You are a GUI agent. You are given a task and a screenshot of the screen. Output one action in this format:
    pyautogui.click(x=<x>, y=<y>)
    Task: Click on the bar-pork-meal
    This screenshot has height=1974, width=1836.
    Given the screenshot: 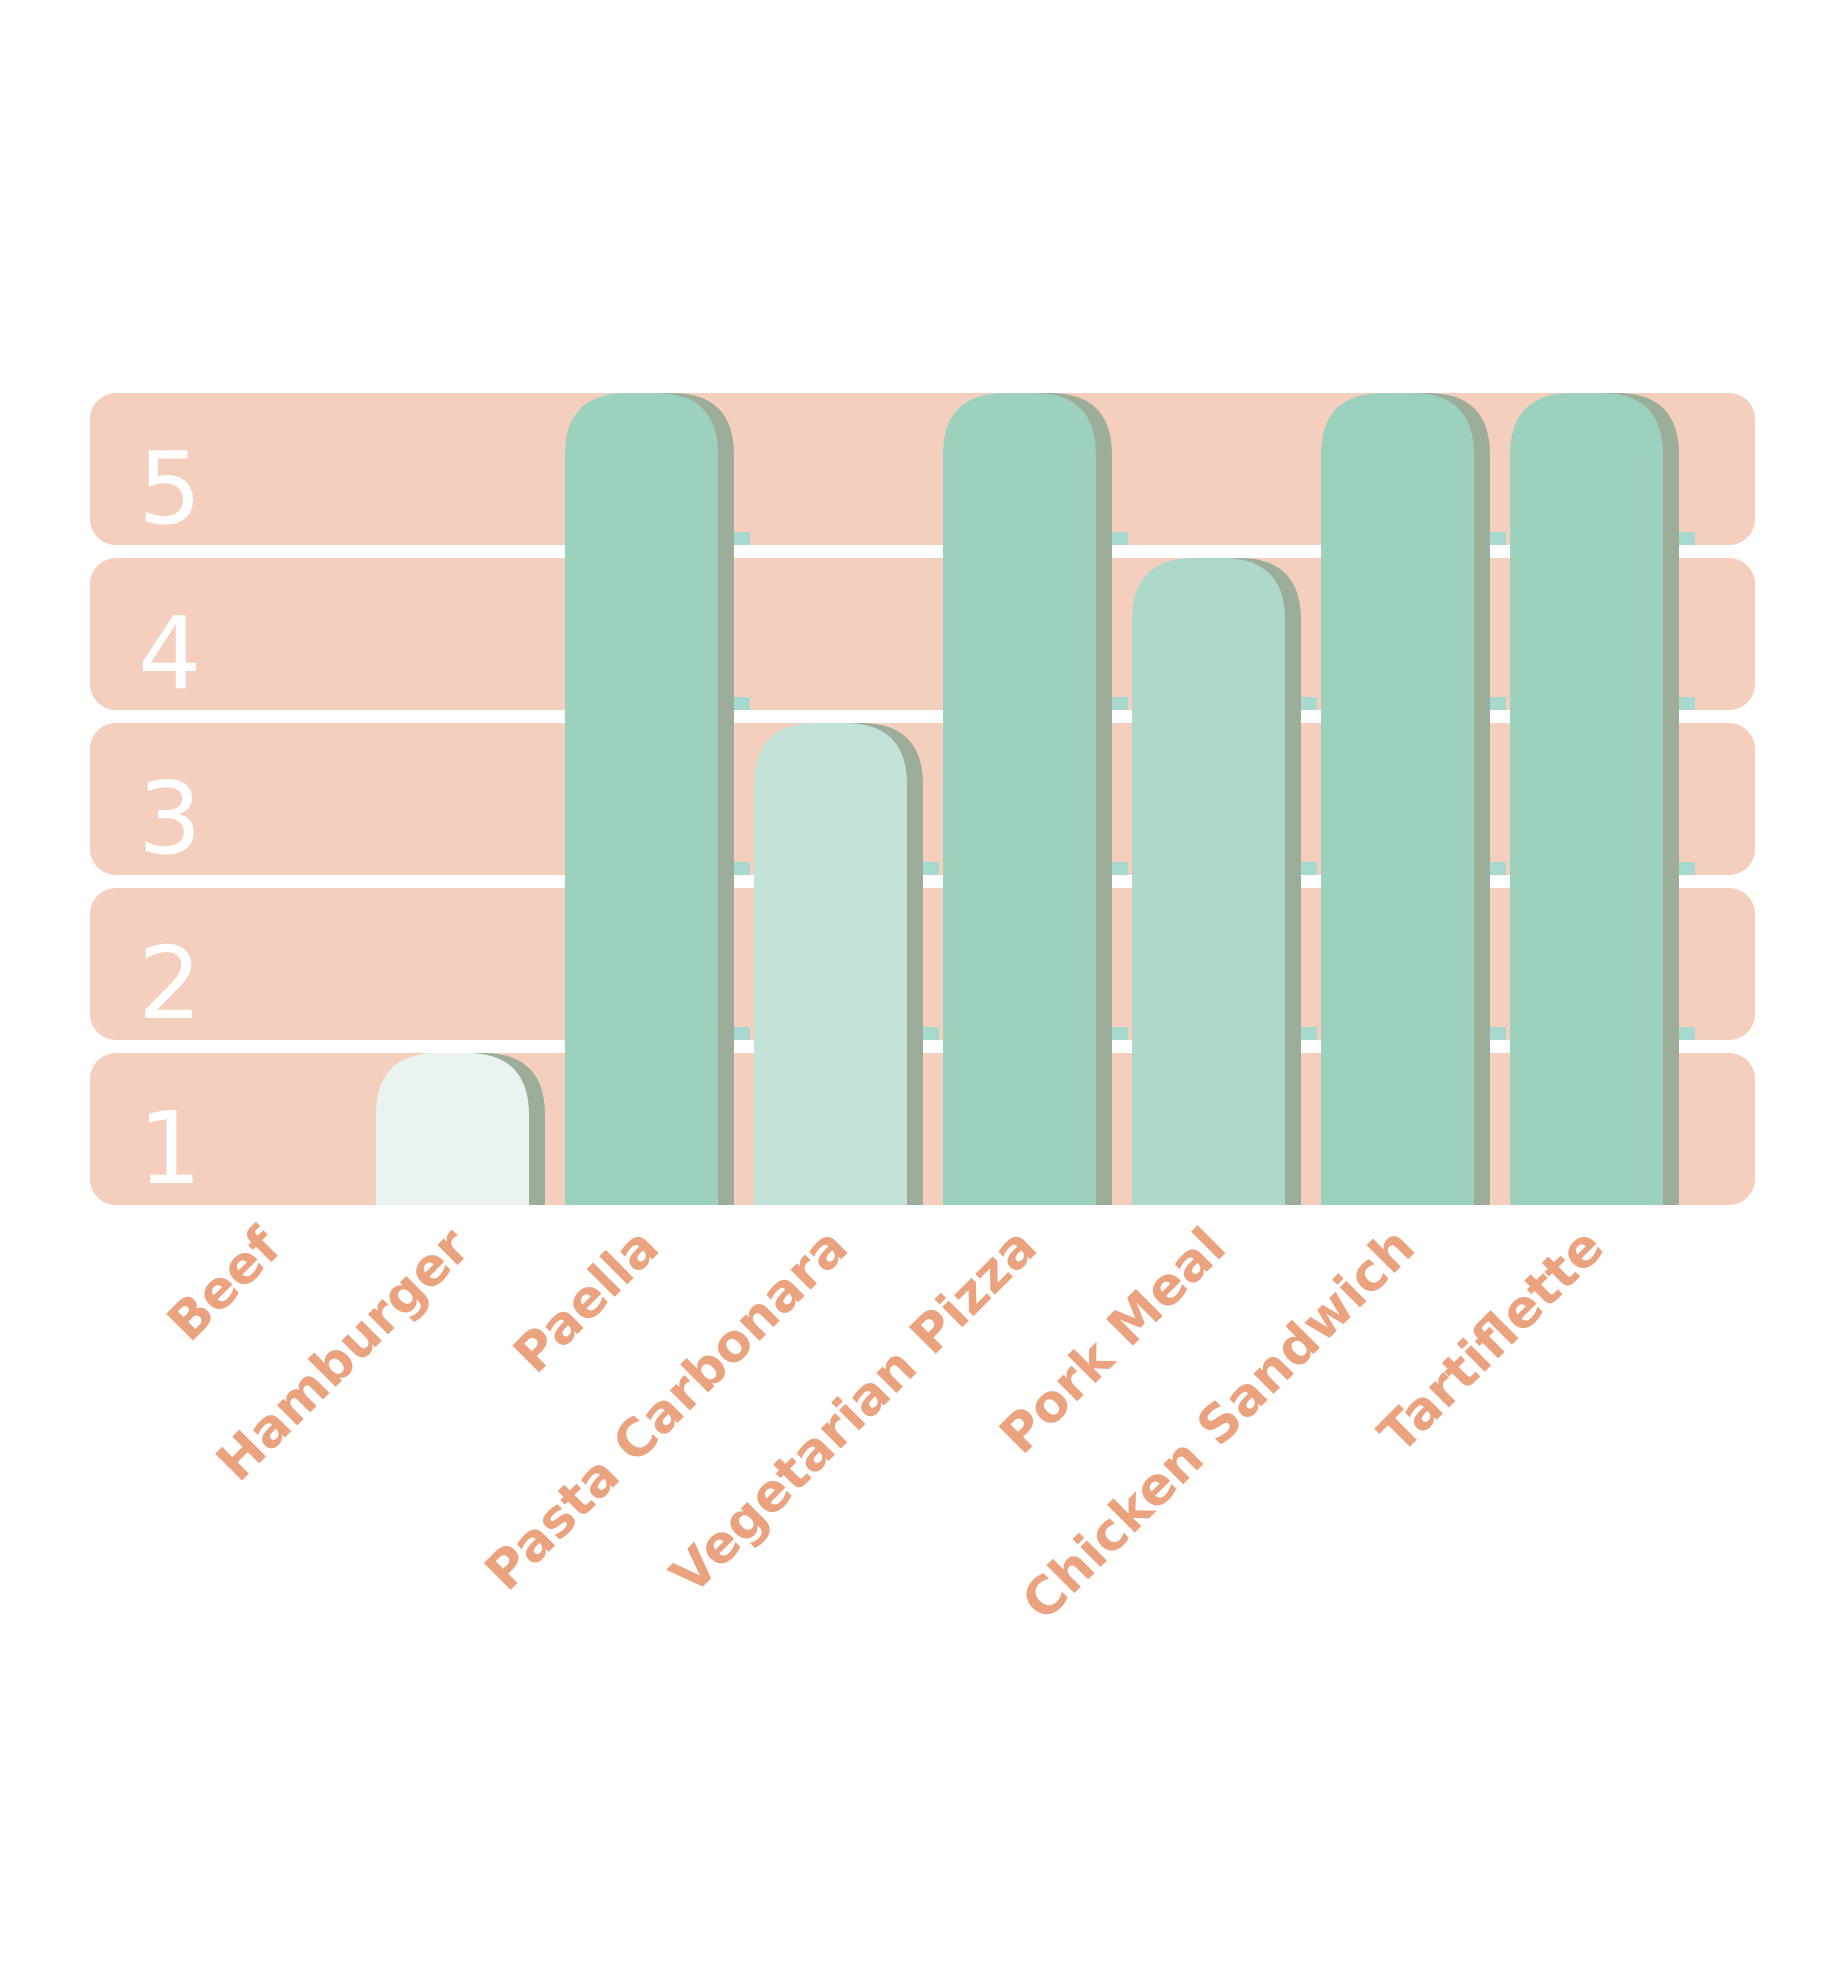 What is the action you would take?
    pyautogui.click(x=1208, y=881)
    